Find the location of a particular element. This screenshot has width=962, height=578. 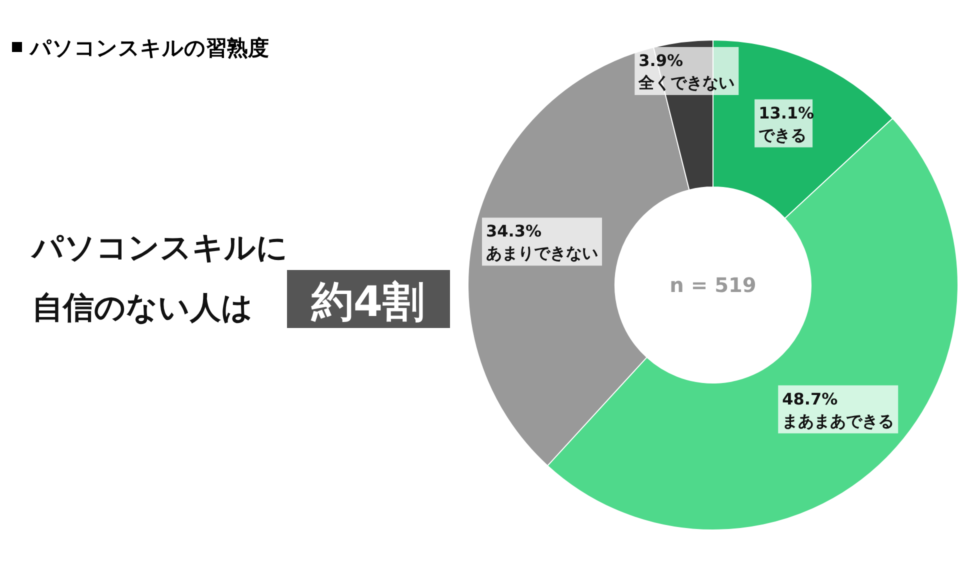

text: パソコンスキルに is located at coordinates (159, 248).